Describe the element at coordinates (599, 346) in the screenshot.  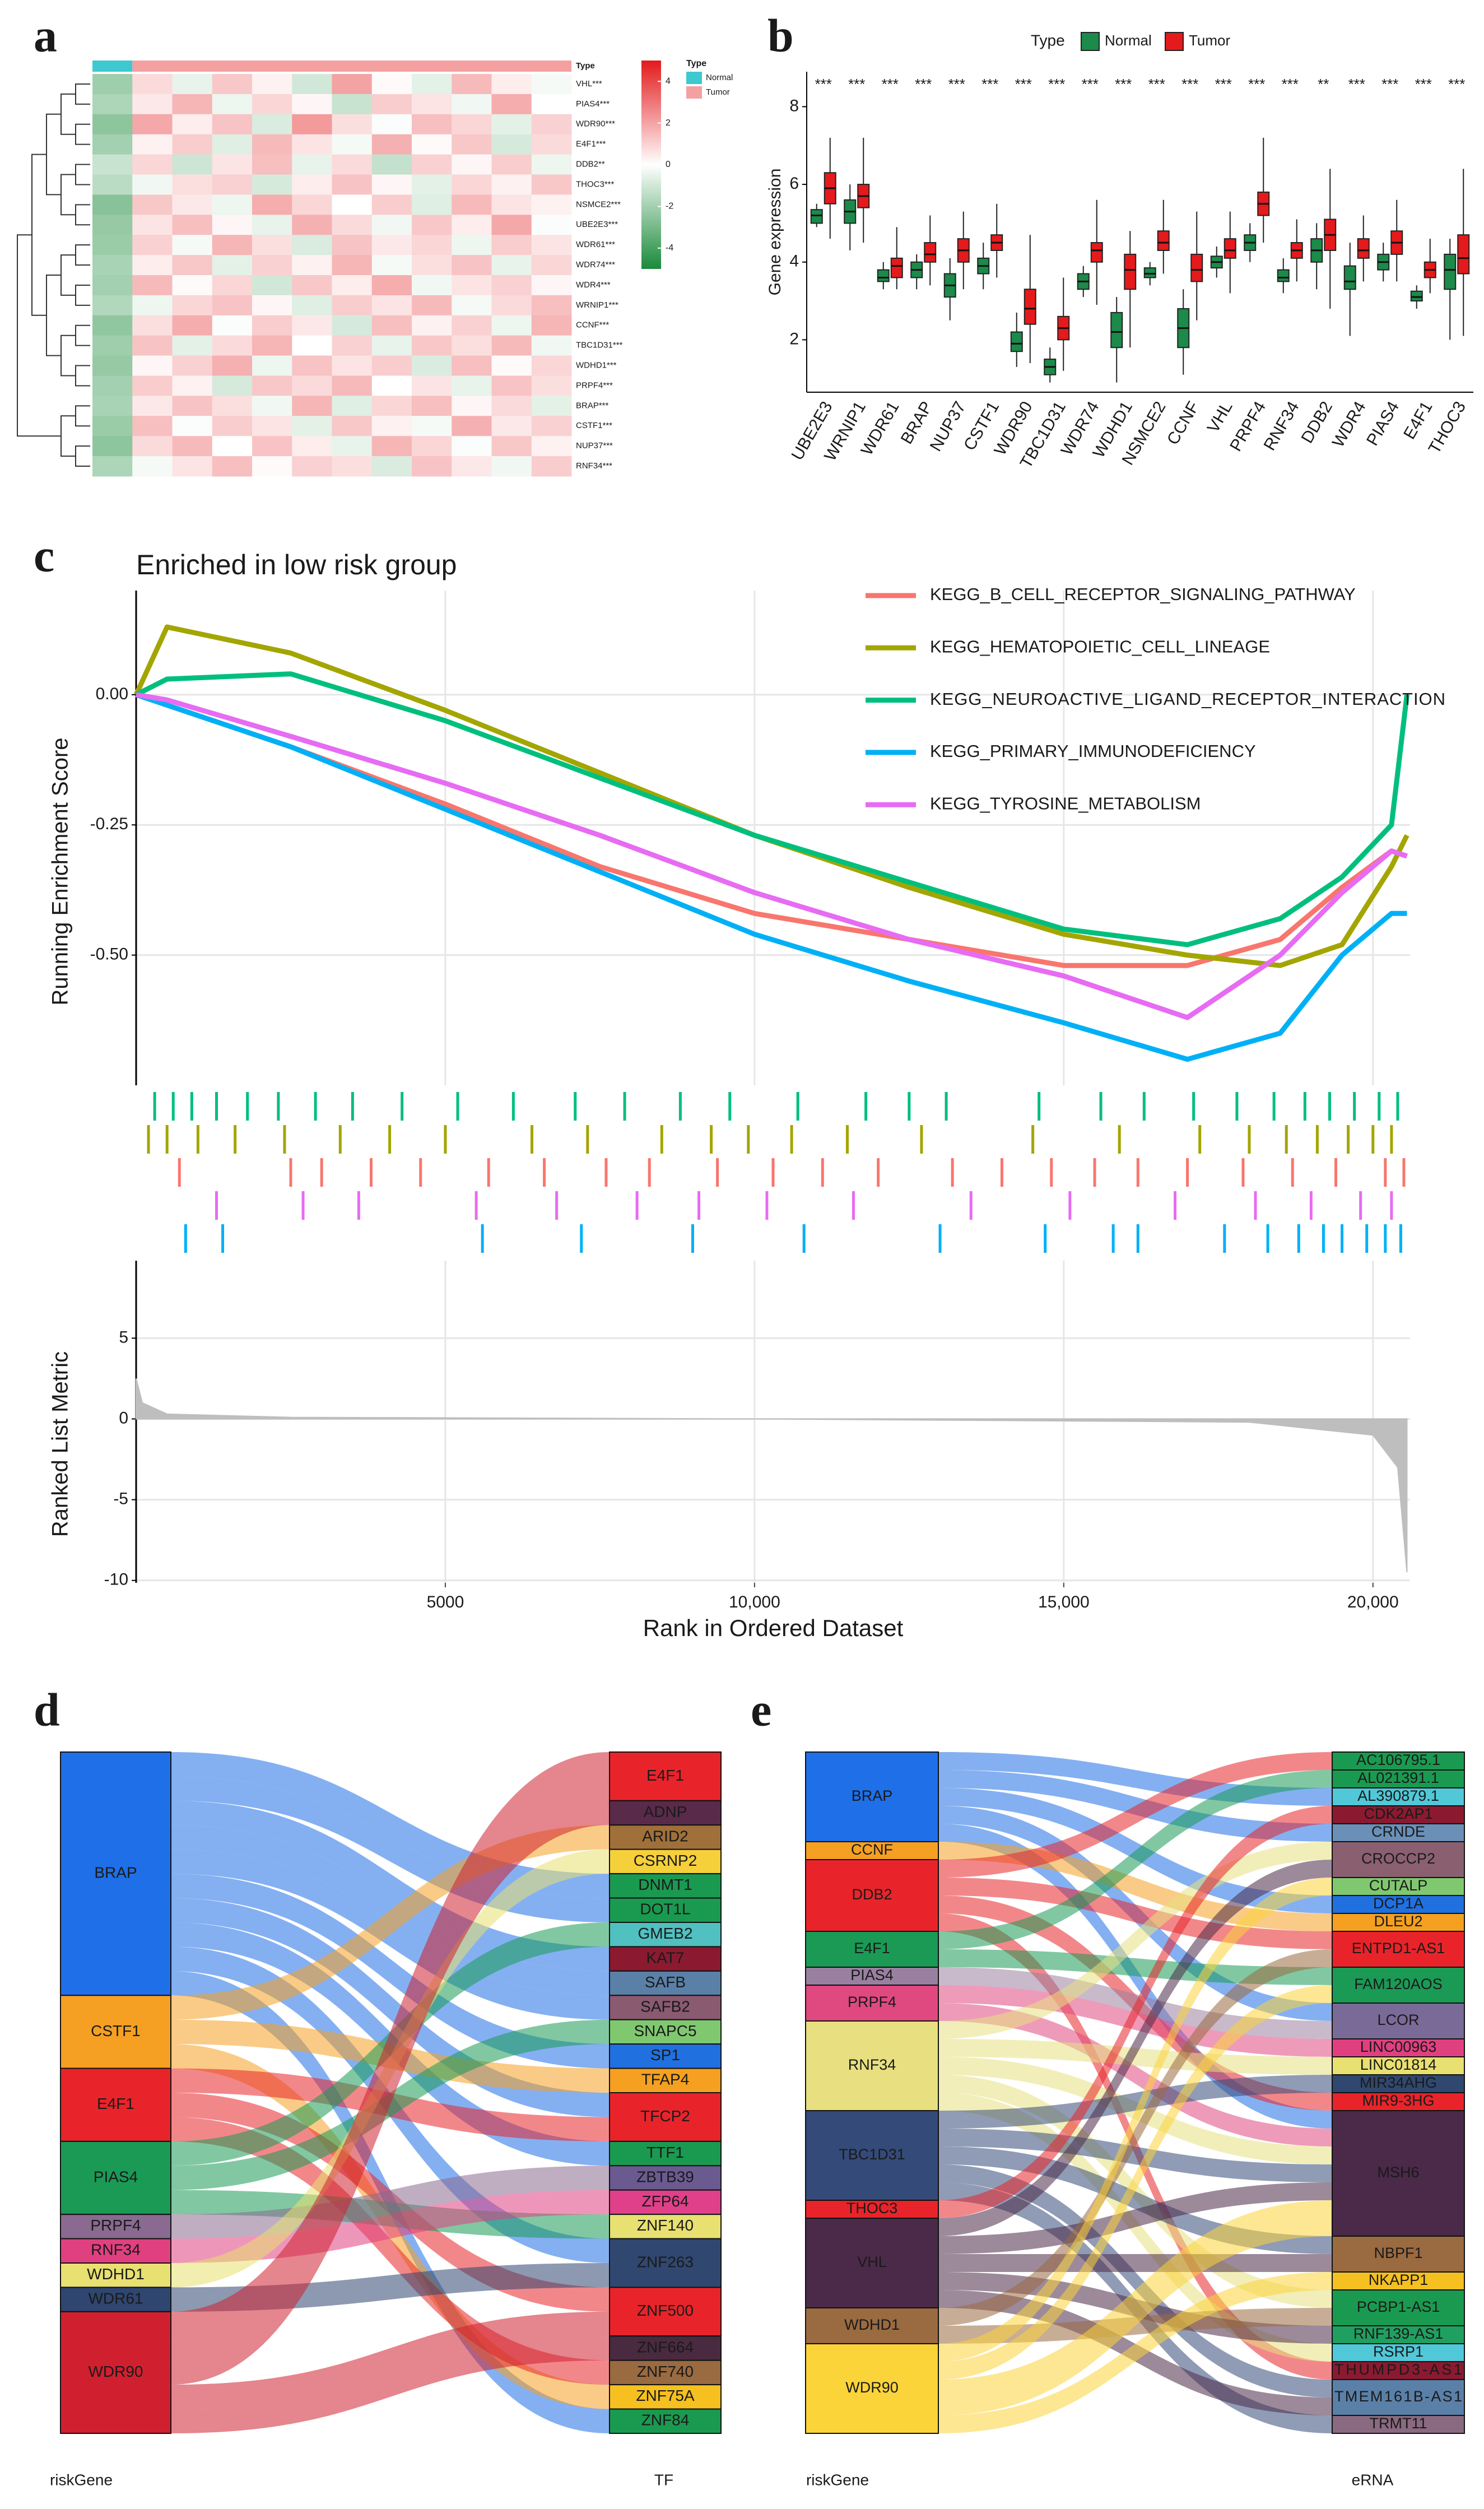
I see `row-label: TBC1D31***` at that location.